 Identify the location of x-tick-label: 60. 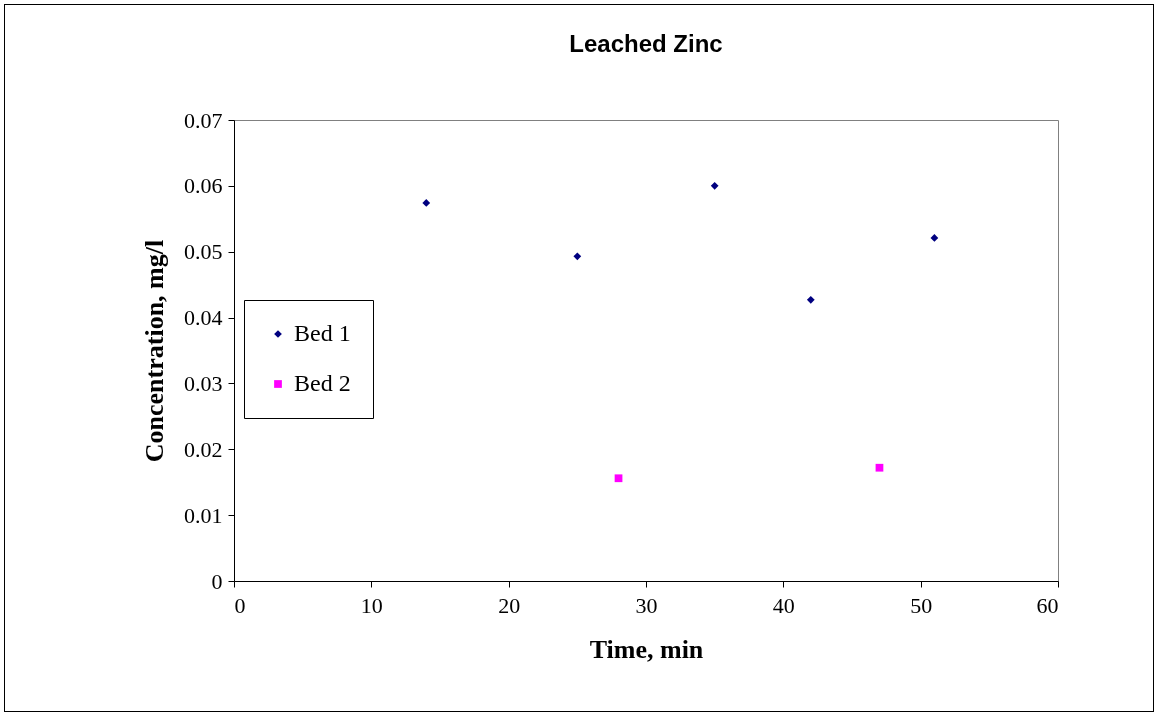
(1047, 605).